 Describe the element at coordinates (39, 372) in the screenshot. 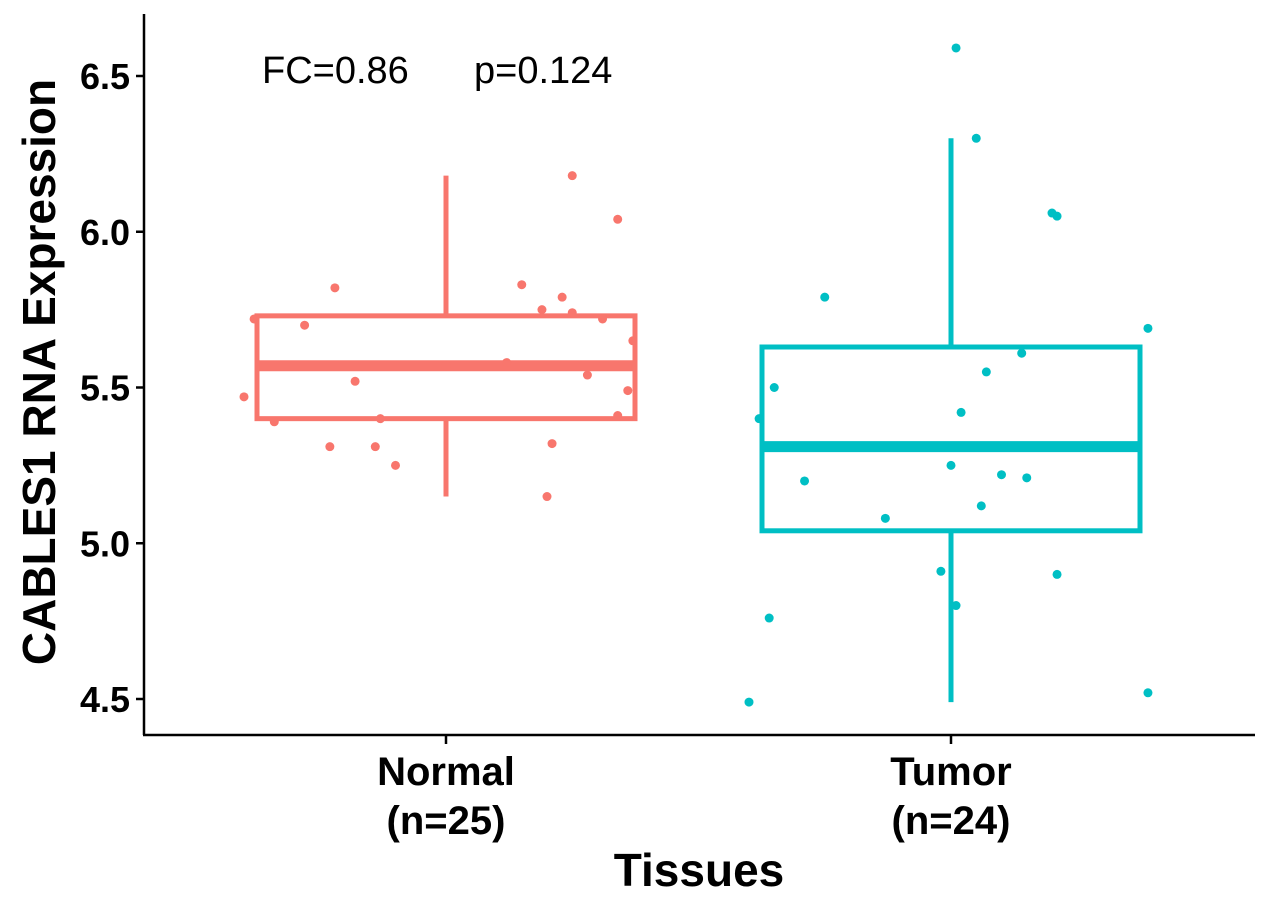

I see `y-axis-title: CABLES1 RNA Expression` at that location.